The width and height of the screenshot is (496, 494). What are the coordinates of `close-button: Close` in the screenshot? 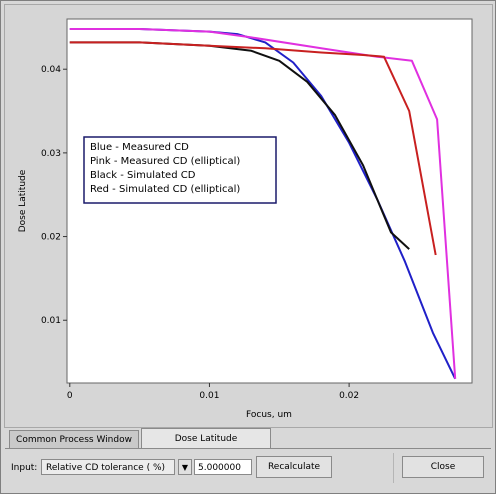 It's located at (443, 467).